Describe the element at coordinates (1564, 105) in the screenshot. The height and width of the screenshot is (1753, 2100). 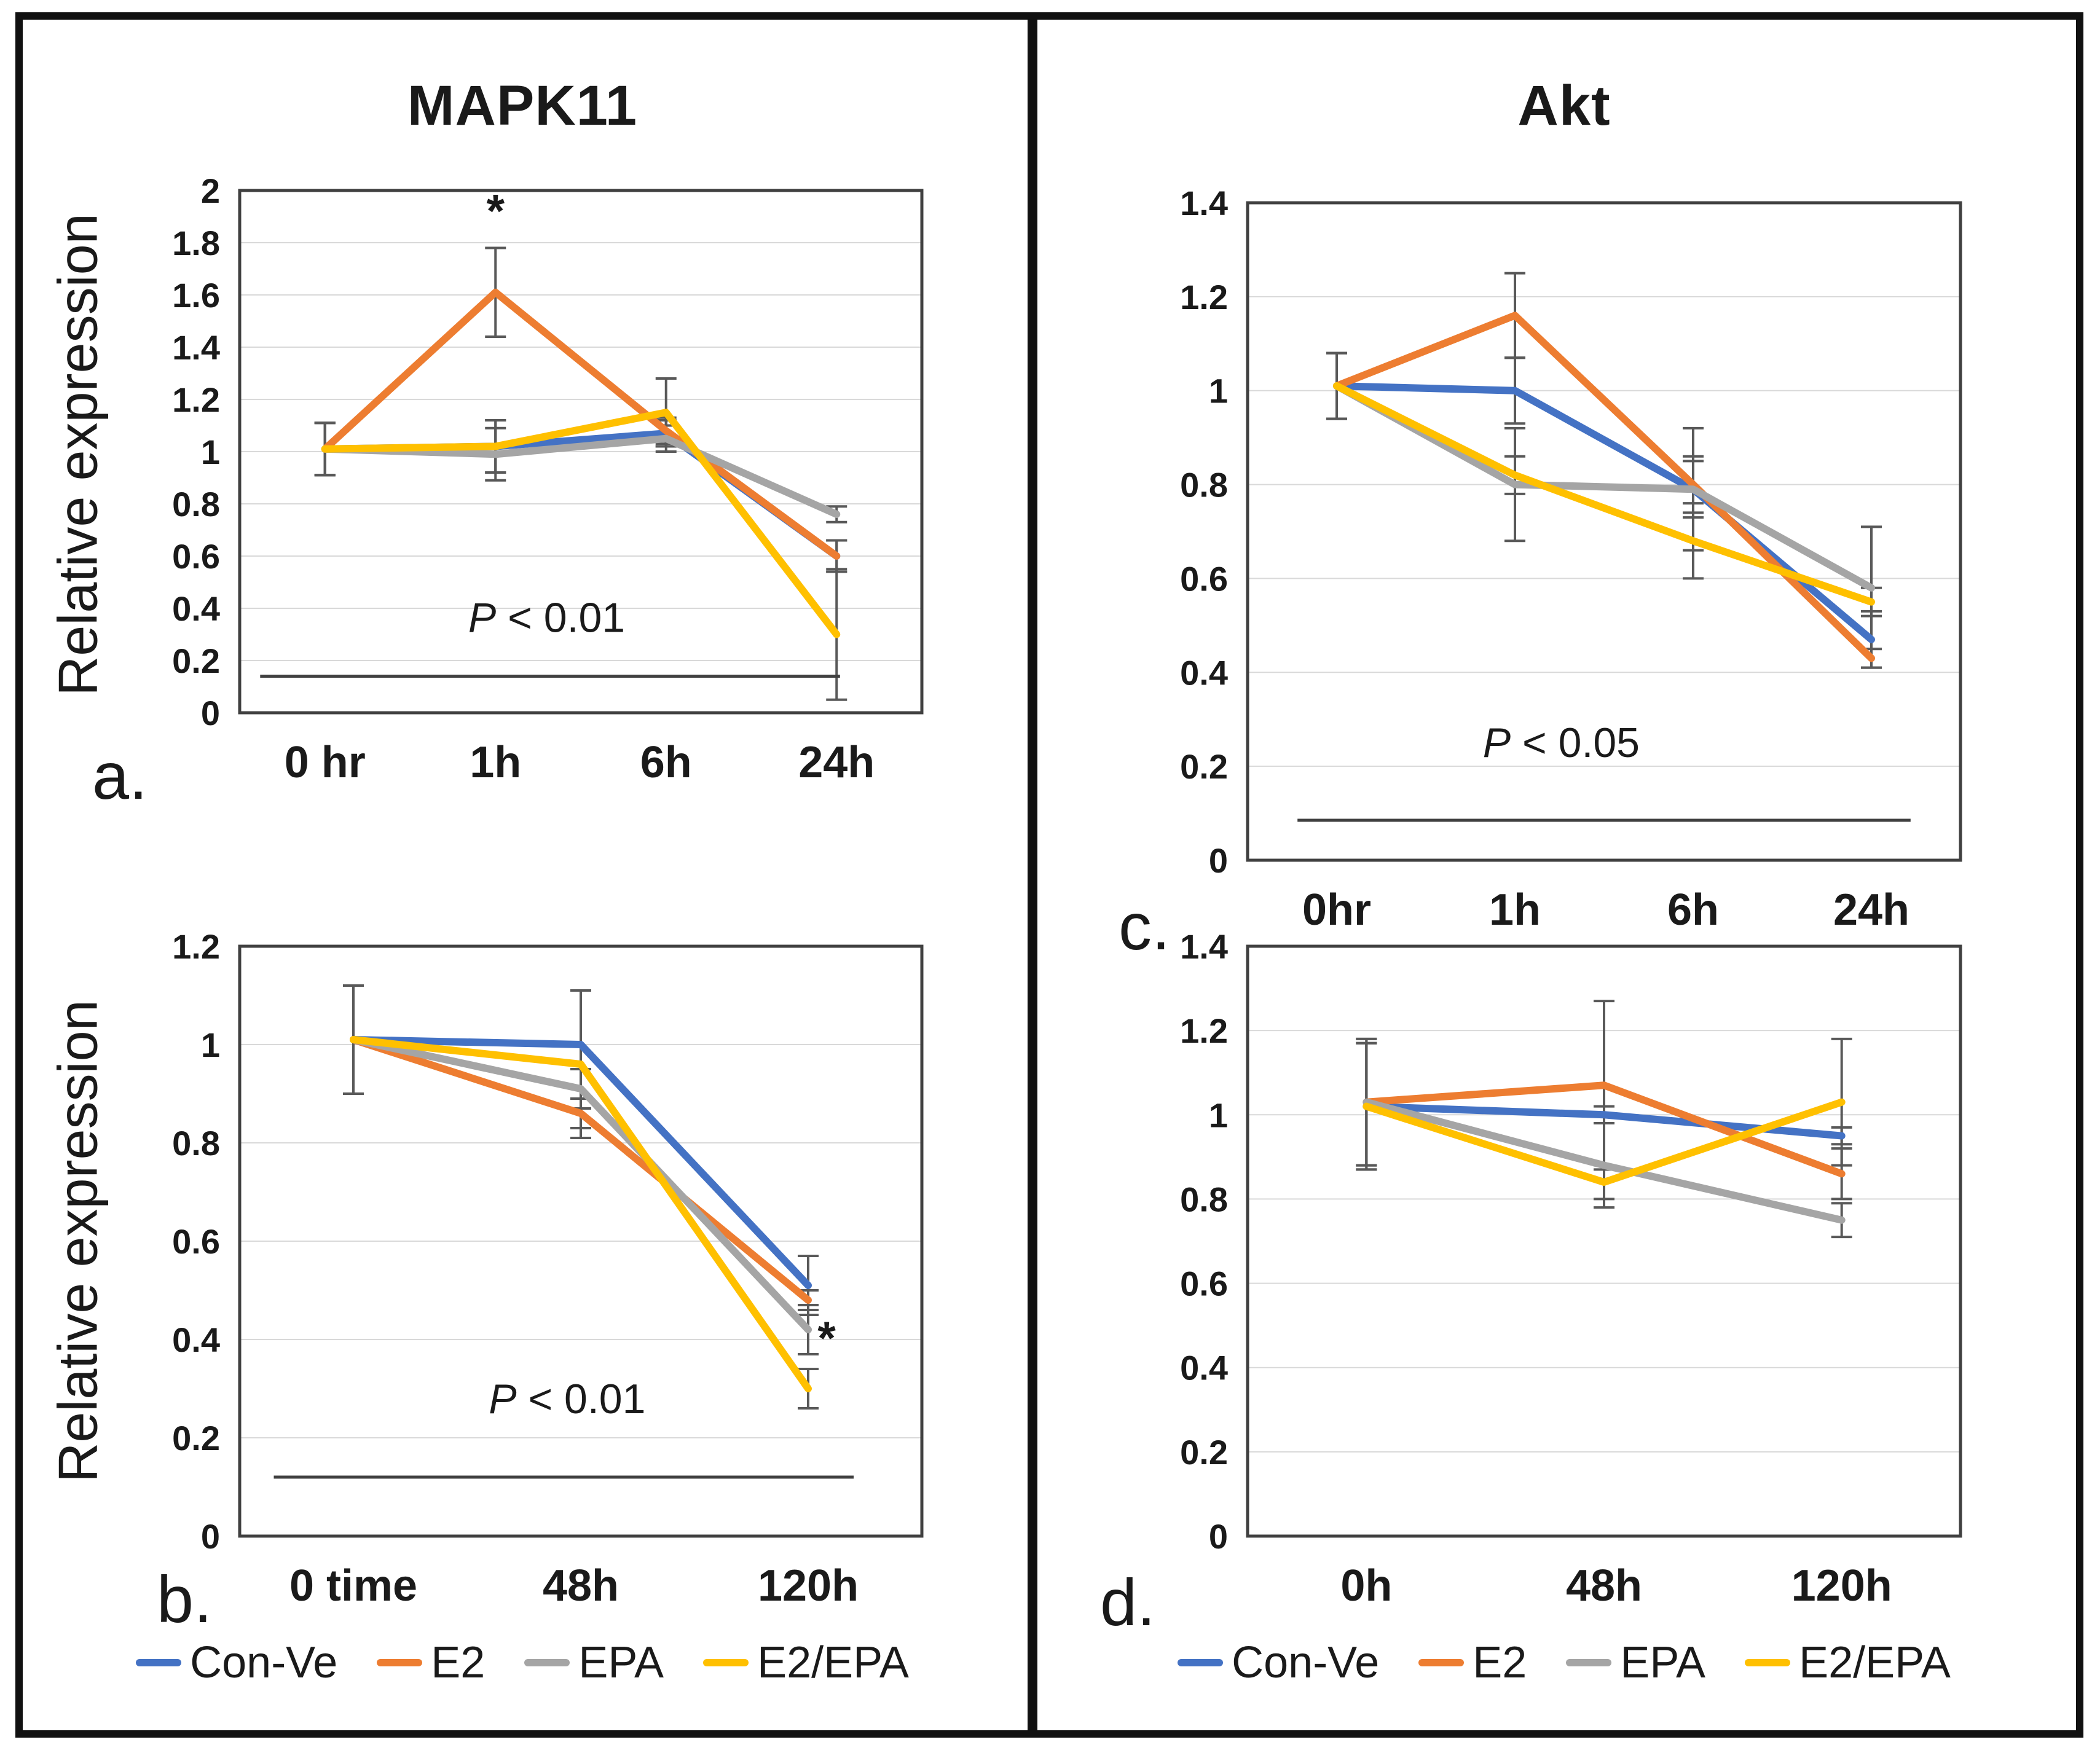
I see `chart-title-akt: Akt` at that location.